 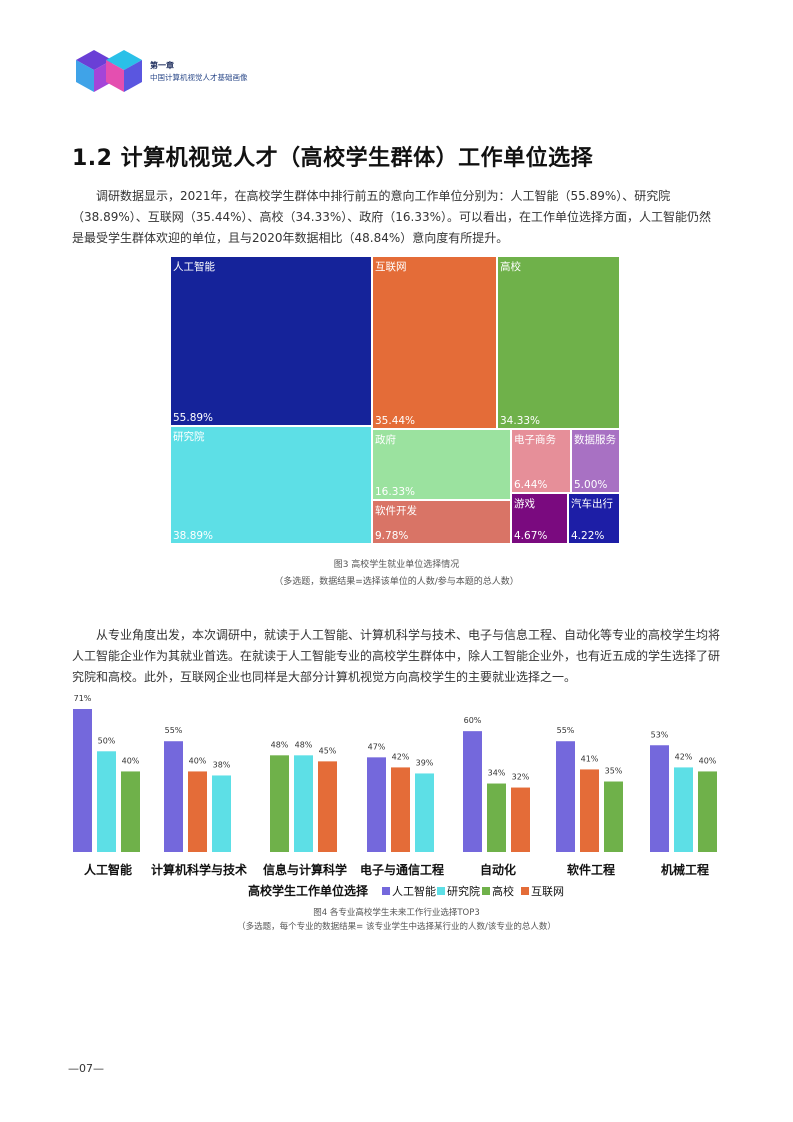 I want to click on page-number: —07—, so click(x=86, y=1068).